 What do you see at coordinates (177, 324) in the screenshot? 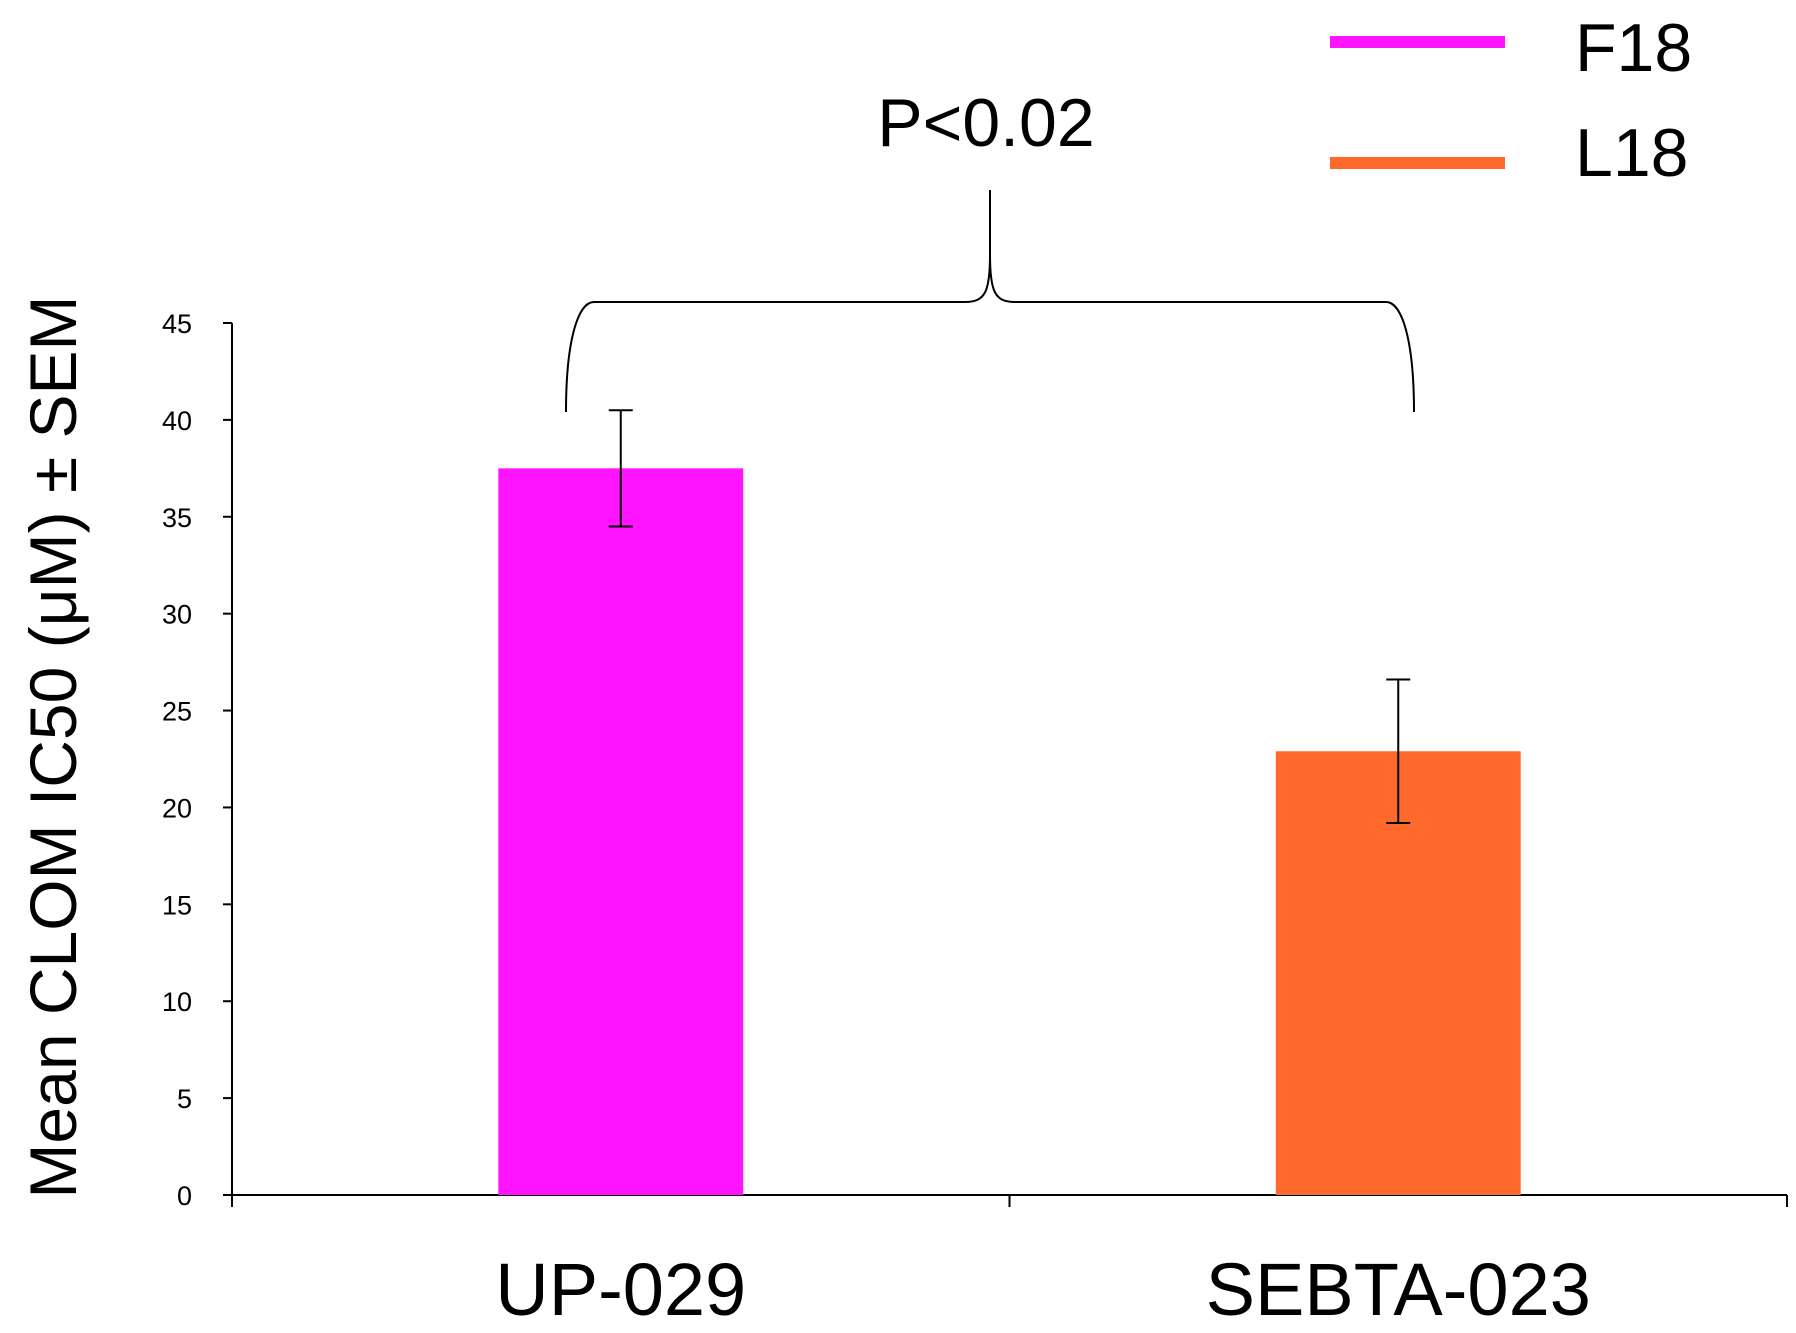
I see `y-tick-label: 45` at bounding box center [177, 324].